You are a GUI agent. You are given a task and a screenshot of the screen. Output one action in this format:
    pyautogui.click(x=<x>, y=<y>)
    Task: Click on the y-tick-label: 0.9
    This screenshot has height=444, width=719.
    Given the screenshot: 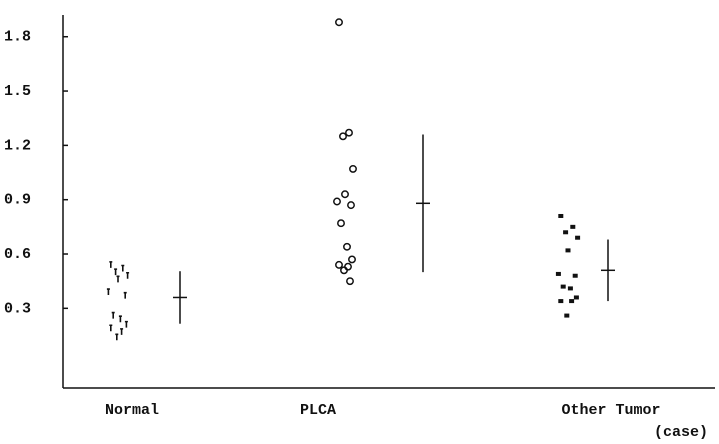 What is the action you would take?
    pyautogui.click(x=17, y=200)
    